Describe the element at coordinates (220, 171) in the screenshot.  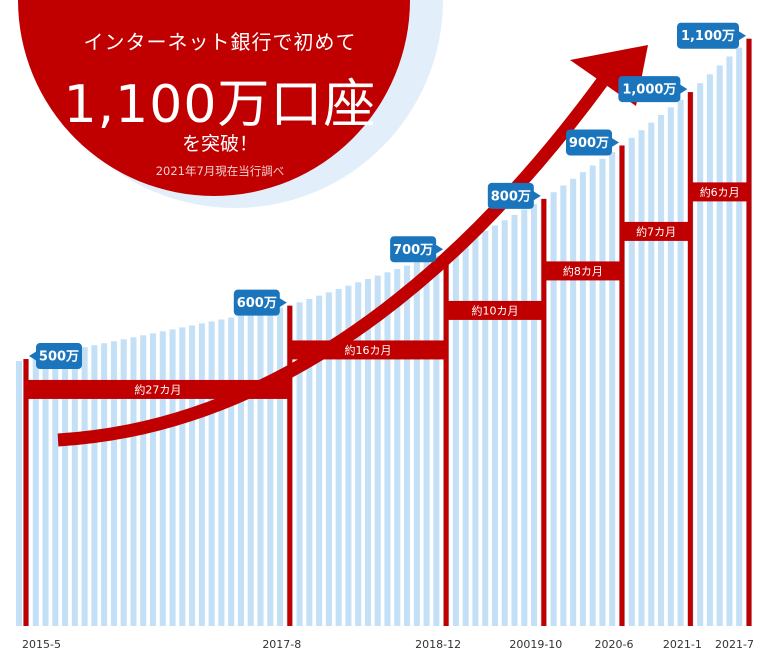
I see `headline-note: 2021年7月現在当行調べ` at that location.